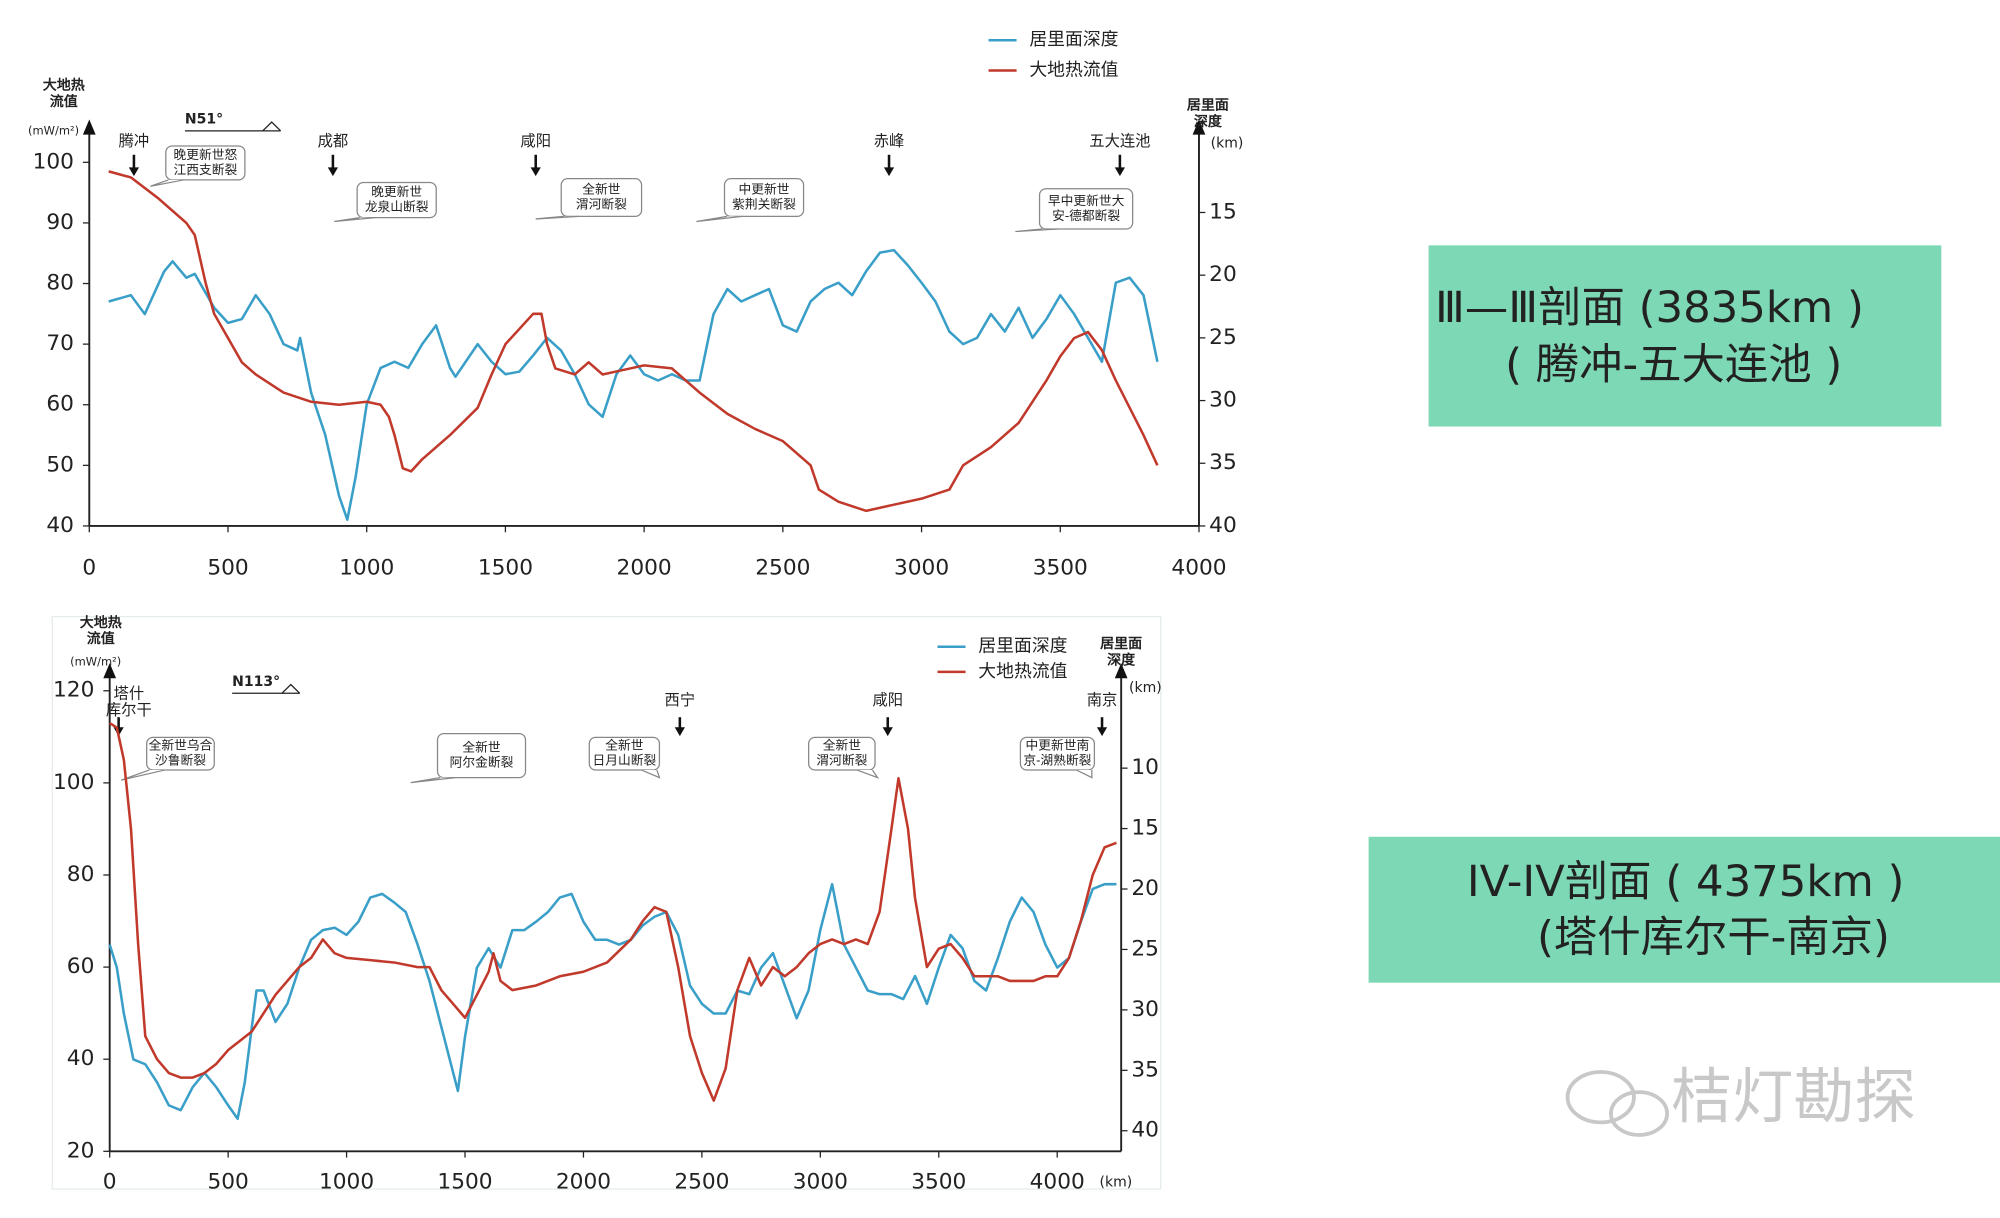 The width and height of the screenshot is (2000, 1218). What do you see at coordinates (1115, 1183) in the screenshot?
I see `x-axis-unit: (km)` at bounding box center [1115, 1183].